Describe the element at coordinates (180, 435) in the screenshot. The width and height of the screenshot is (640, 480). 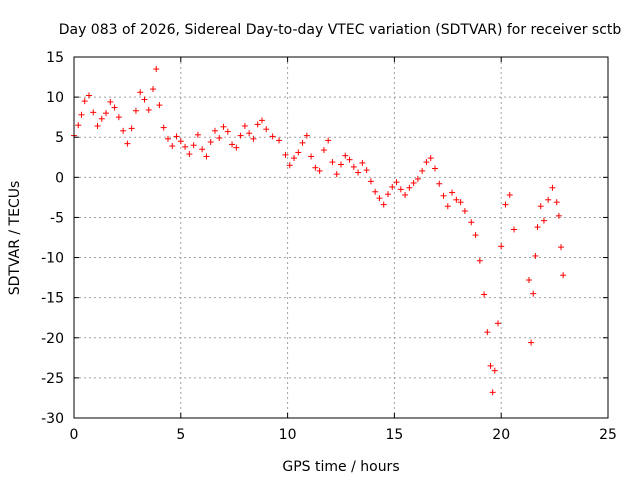
I see `x-tick-label: 5` at that location.